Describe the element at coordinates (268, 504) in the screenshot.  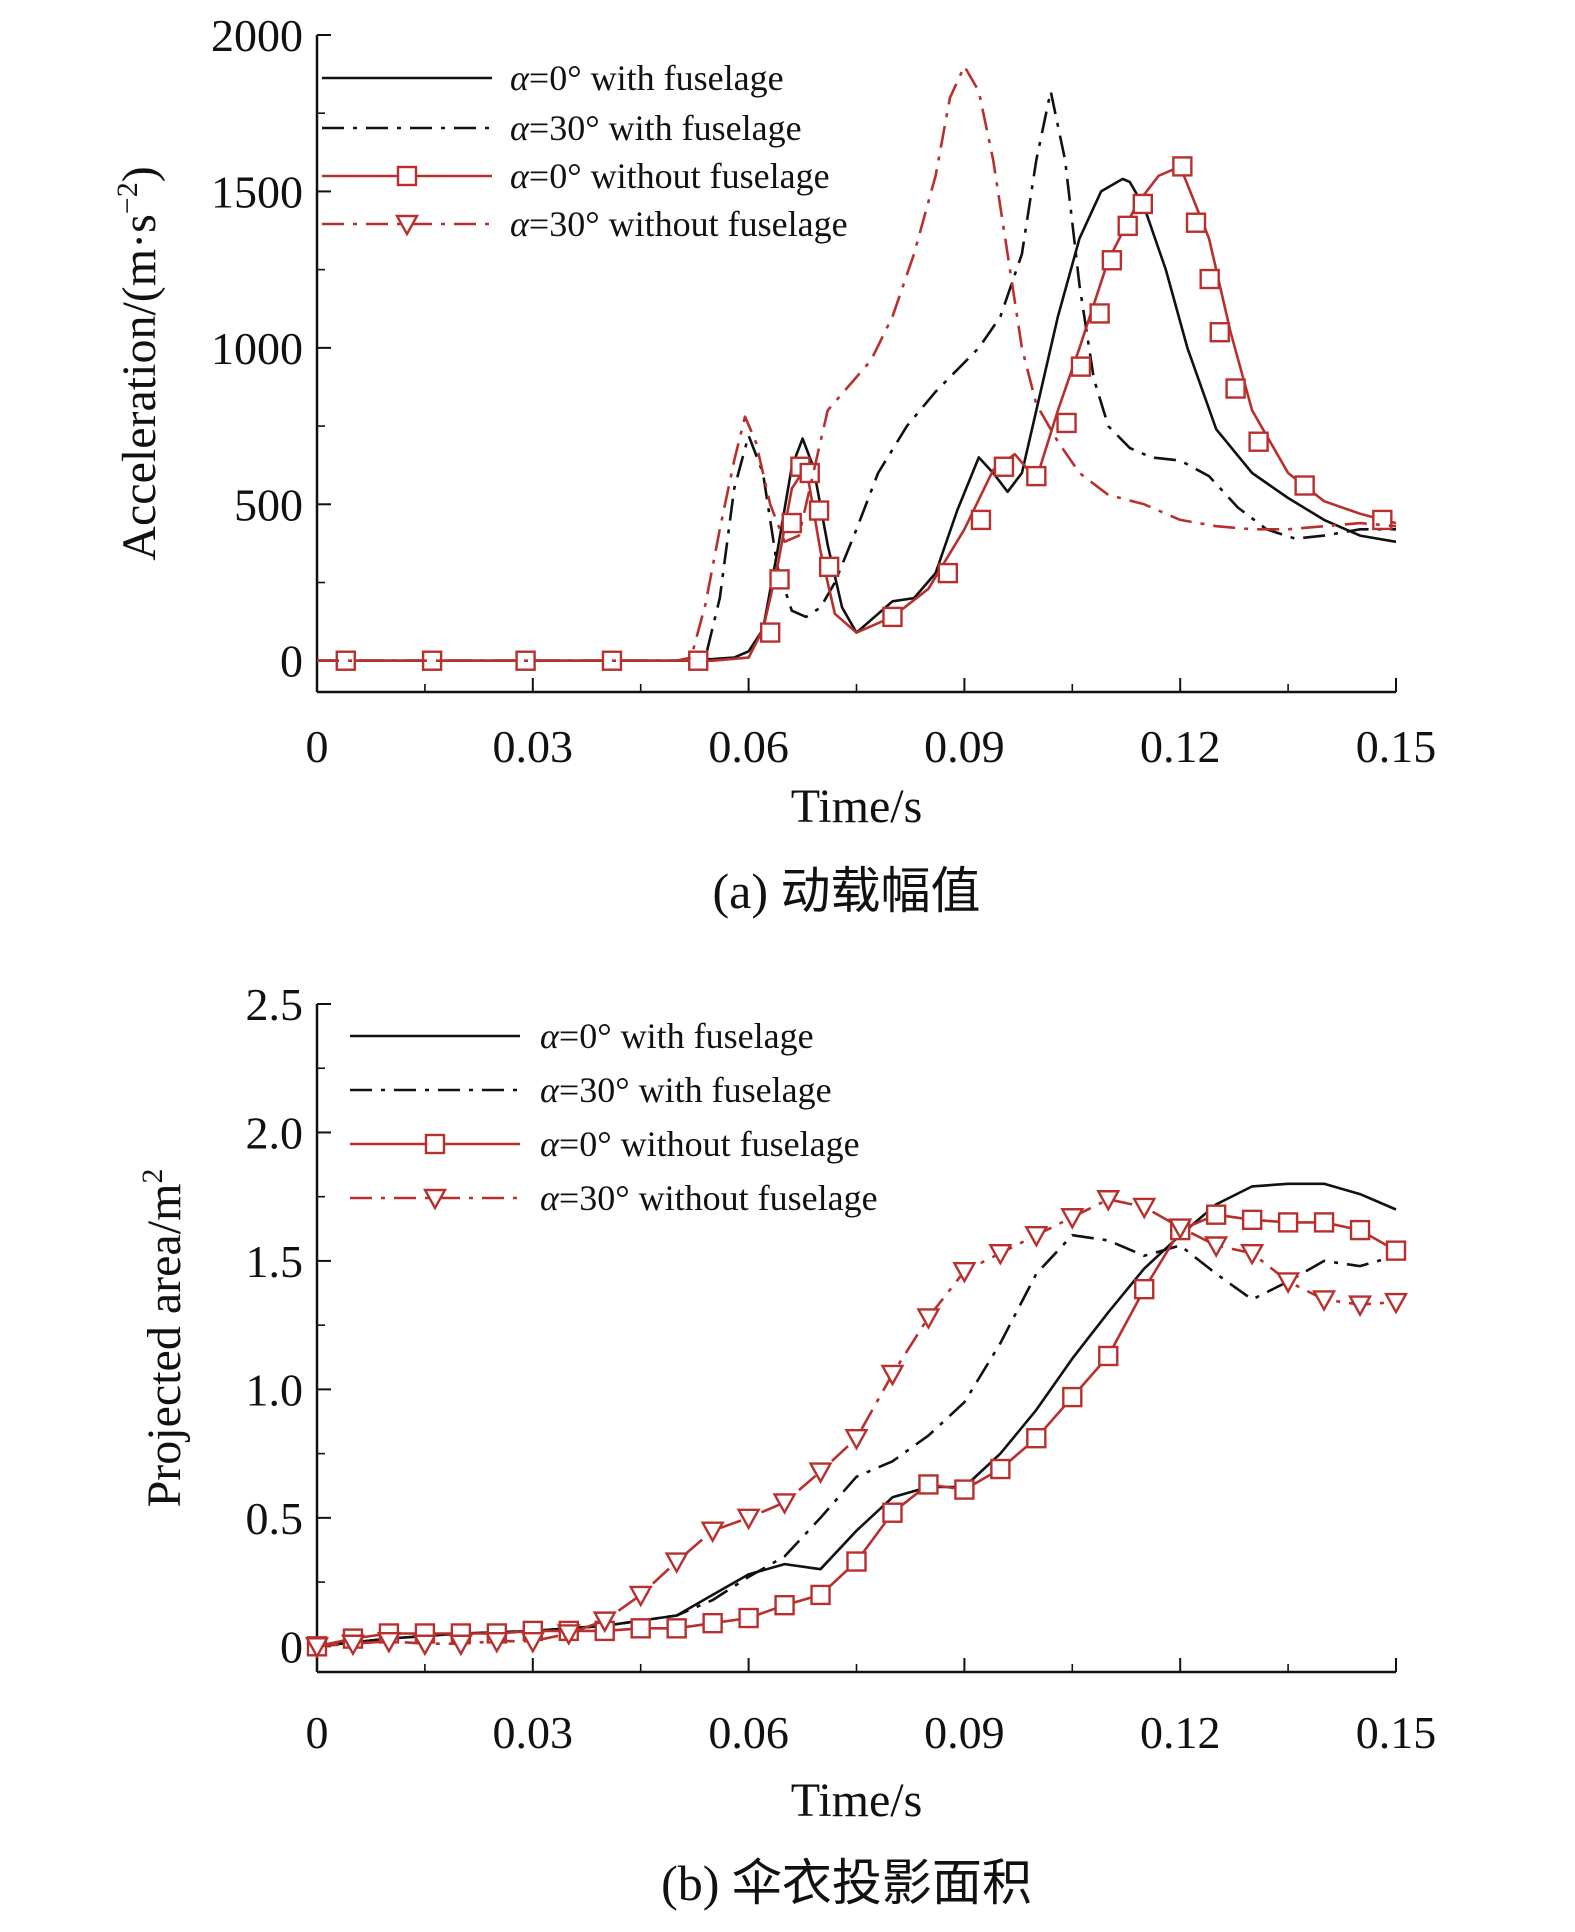
I see `y-tick-label: 500` at that location.